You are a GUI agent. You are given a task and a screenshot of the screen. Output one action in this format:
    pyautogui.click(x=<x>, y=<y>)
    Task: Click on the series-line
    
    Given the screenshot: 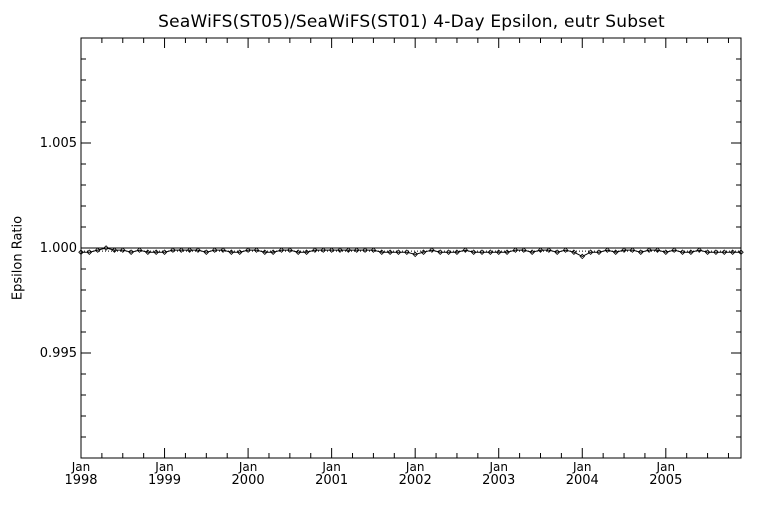 What is the action you would take?
    pyautogui.click(x=411, y=252)
    